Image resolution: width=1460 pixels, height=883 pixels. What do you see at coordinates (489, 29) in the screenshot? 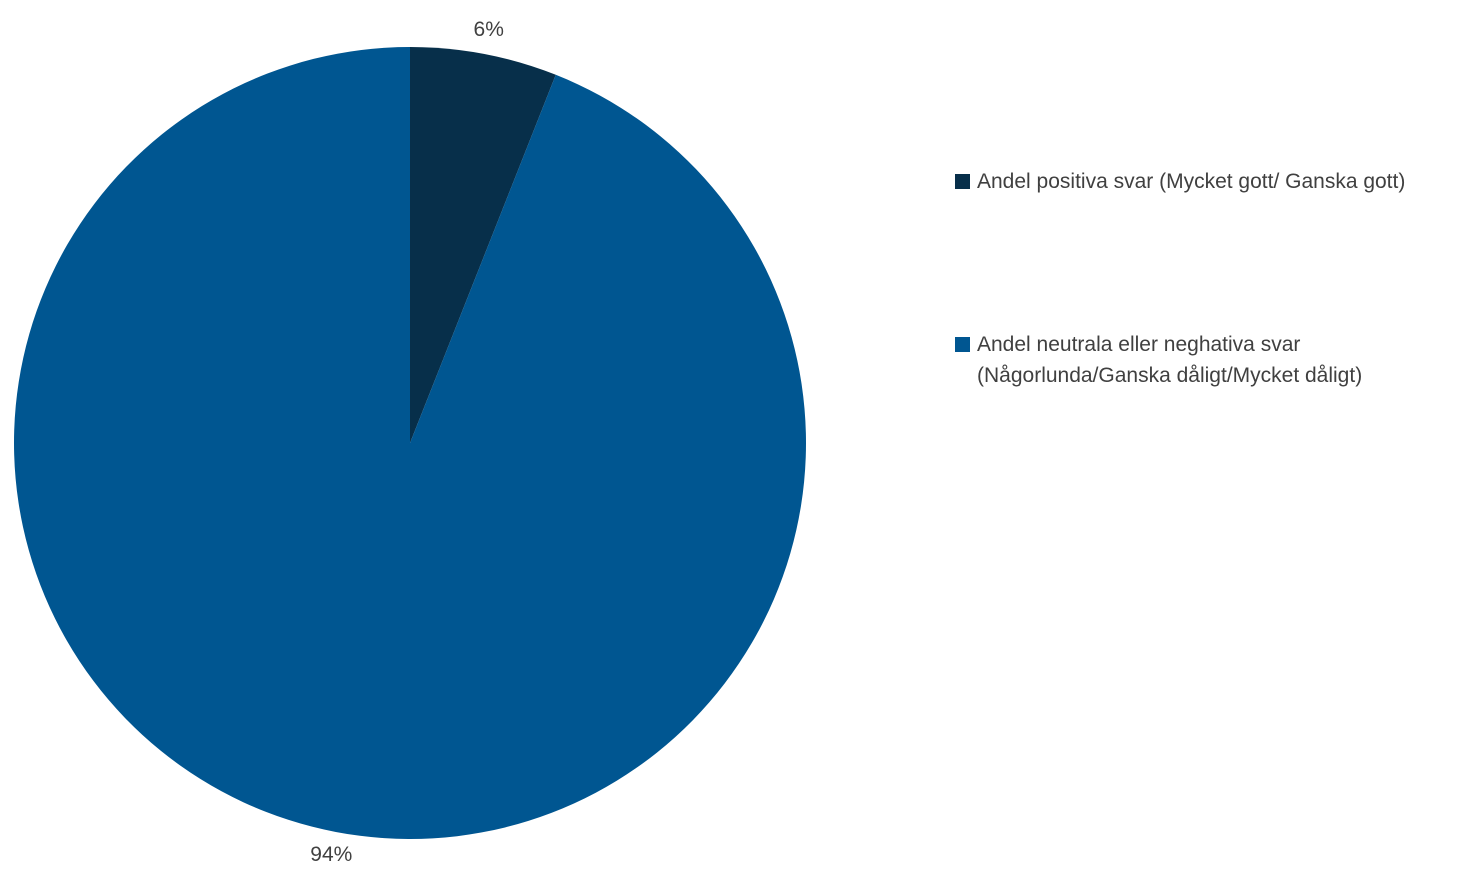
I see `data-label-positive: 6%` at bounding box center [489, 29].